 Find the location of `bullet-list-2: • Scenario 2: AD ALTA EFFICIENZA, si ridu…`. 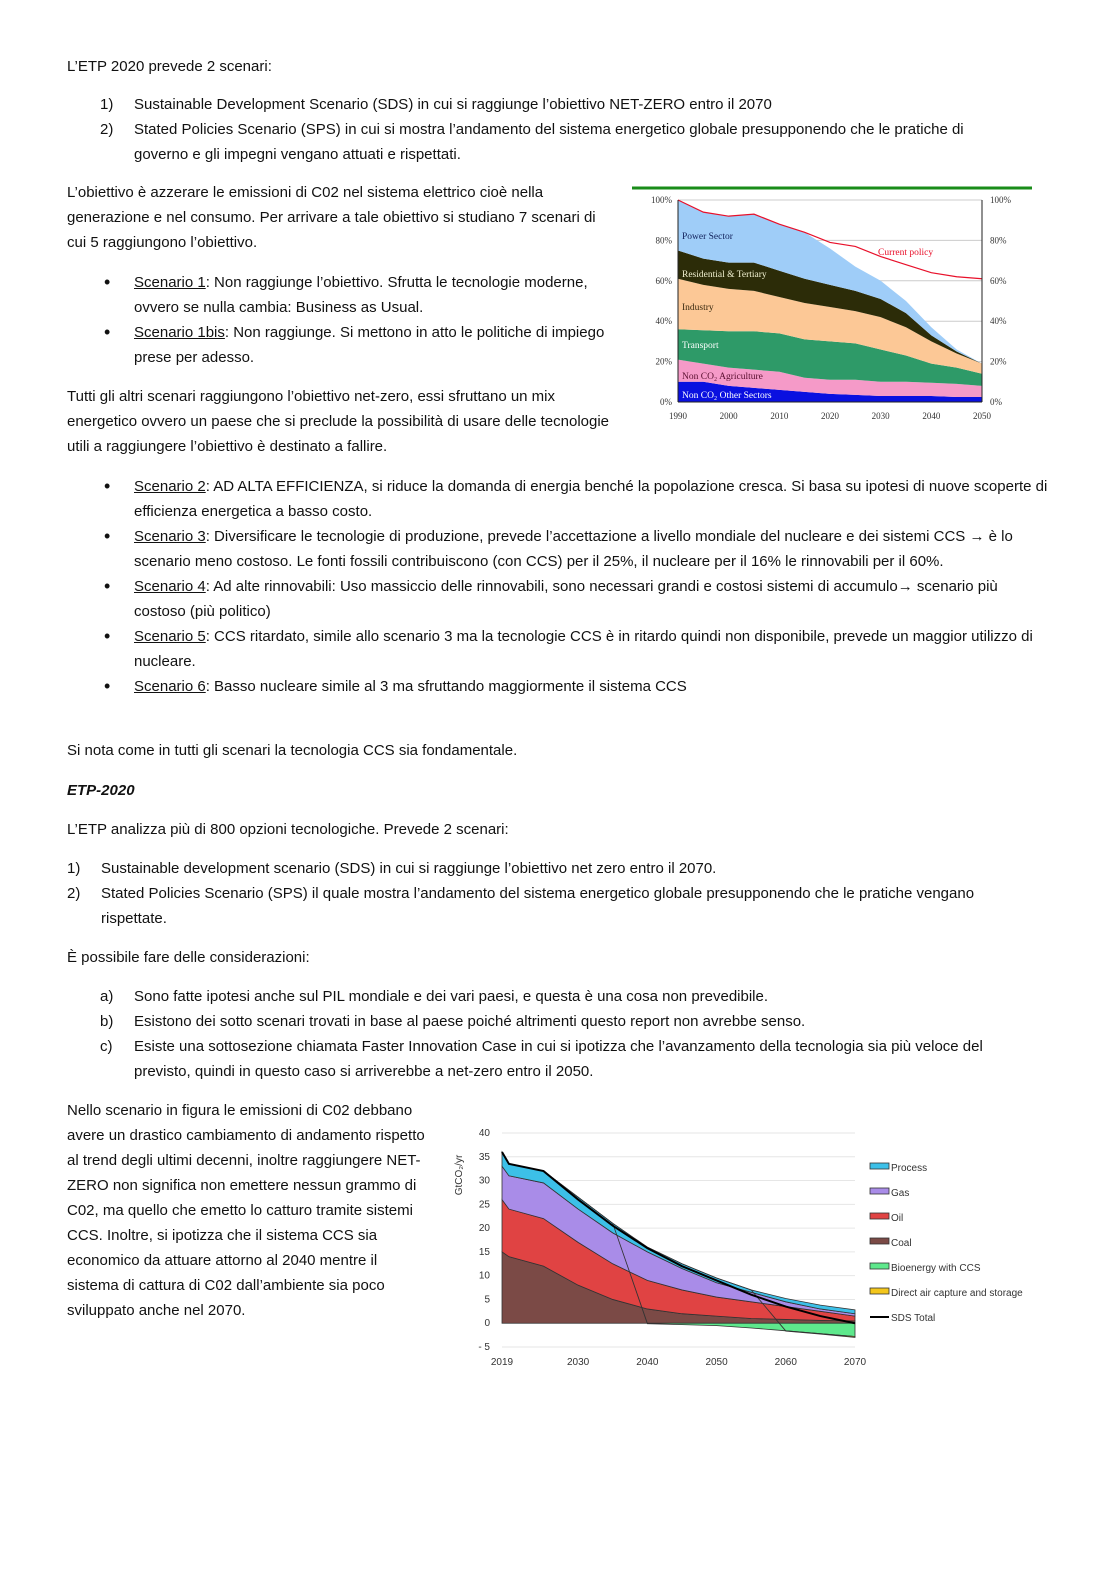

bullet-list-2: • Scenario 2: AD ALTA EFFICIENZA, si ridu… is located at coordinates (559, 586).